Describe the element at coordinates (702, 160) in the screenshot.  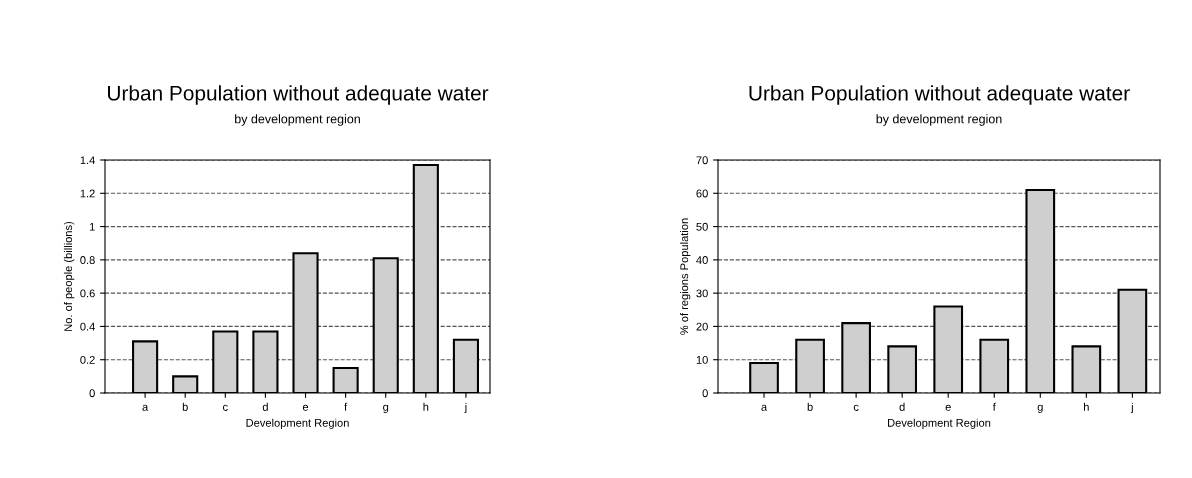
I see `y-tick-label: 70` at that location.